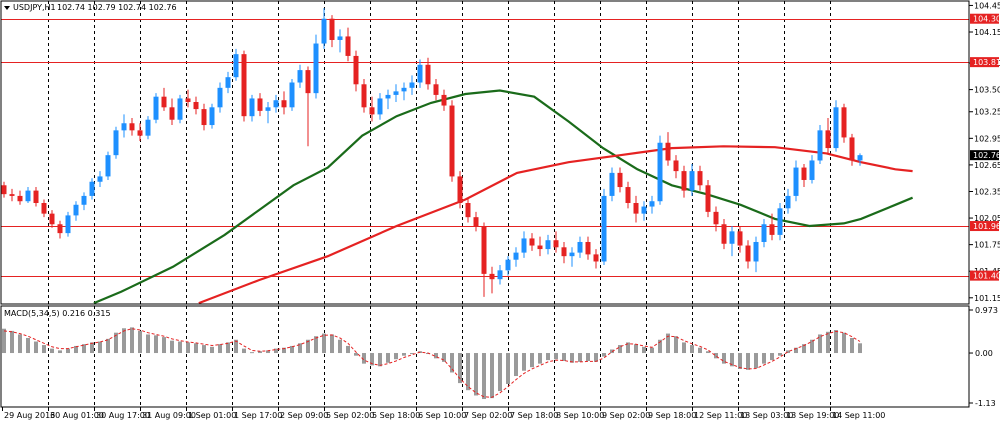 The width and height of the screenshot is (1000, 423). Describe the element at coordinates (488, 415) in the screenshot. I see `x-tick-label: 7 Sep 02:00` at that location.